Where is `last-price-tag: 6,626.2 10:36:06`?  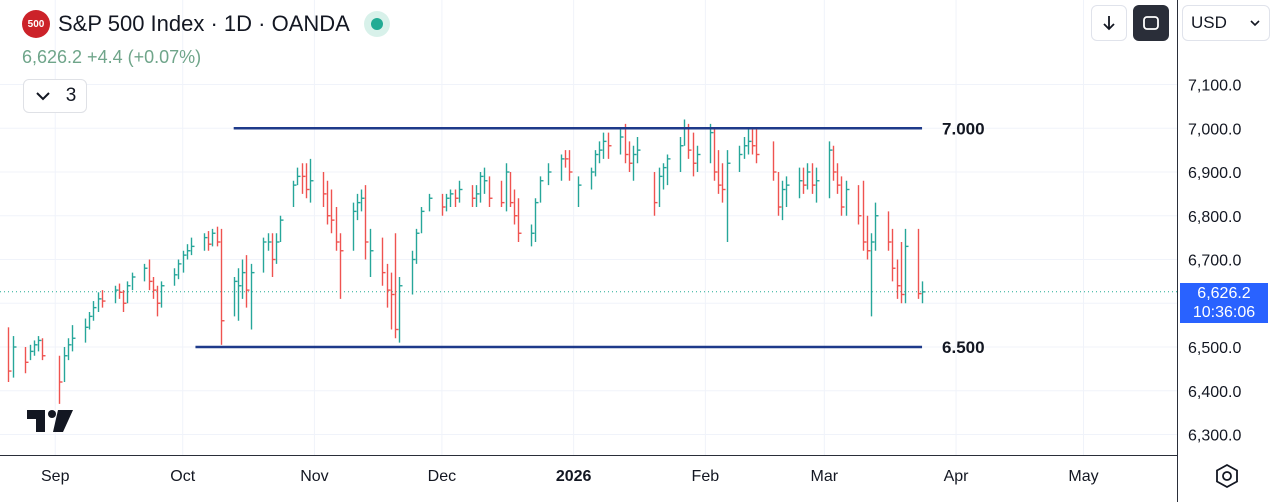
last-price-tag: 6,626.2 10:36:06 is located at coordinates (1224, 303).